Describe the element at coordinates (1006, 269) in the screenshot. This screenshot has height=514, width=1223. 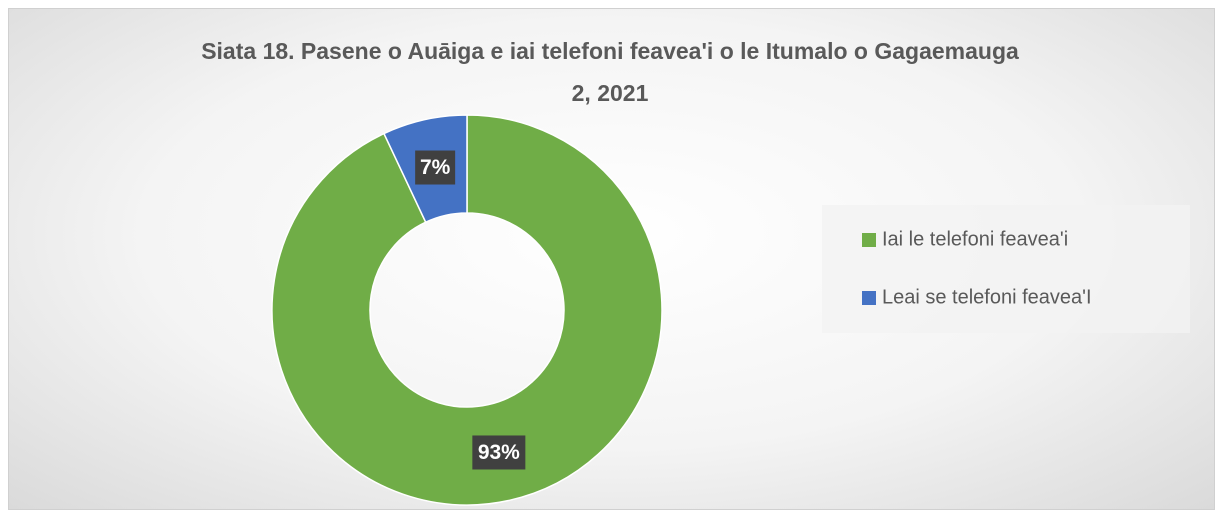
I see `legend-box` at that location.